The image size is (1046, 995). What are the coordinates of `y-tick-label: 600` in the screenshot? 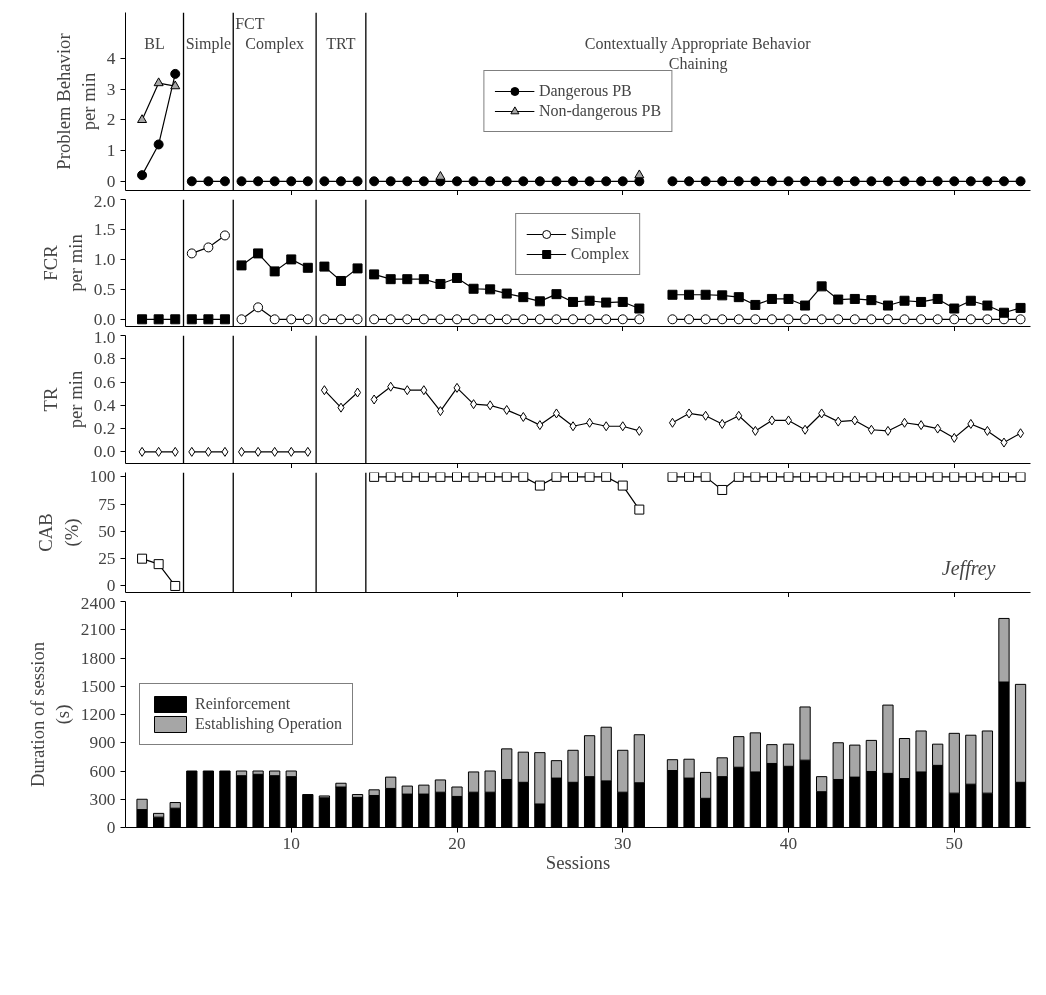 It's located at (102, 771).